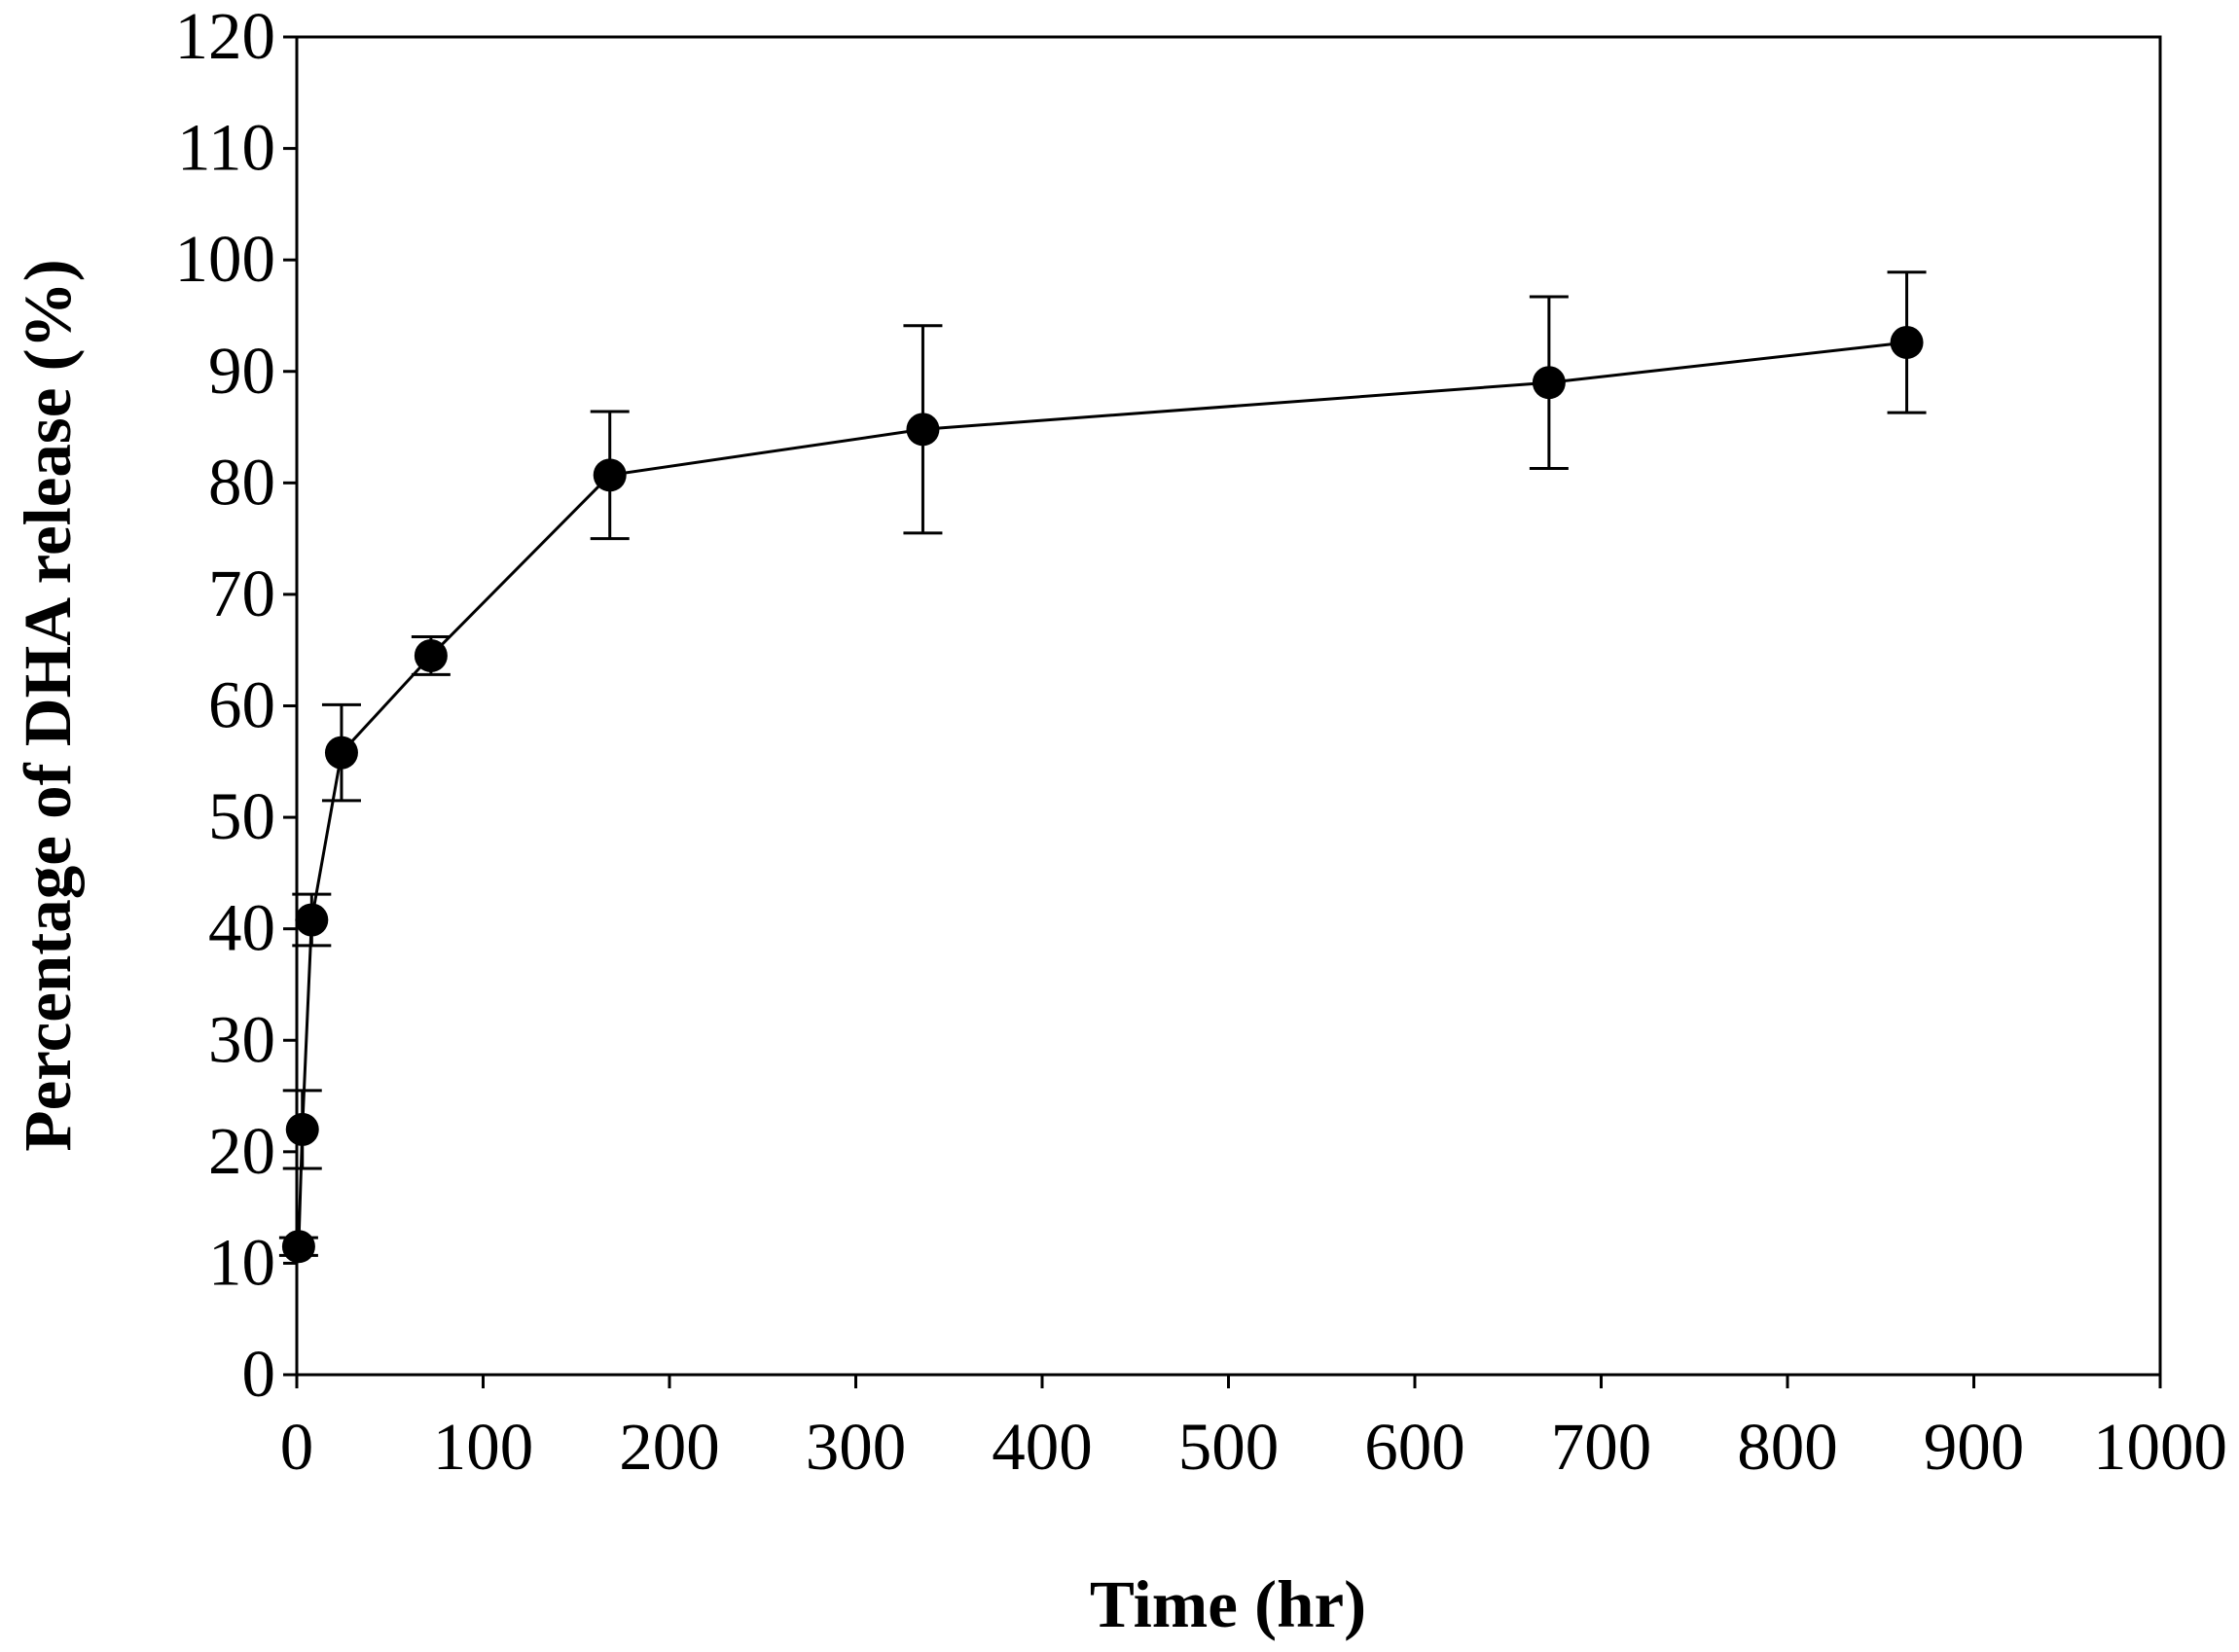 The image size is (2239, 1652). What do you see at coordinates (242, 371) in the screenshot?
I see `y-tick-label: 90` at bounding box center [242, 371].